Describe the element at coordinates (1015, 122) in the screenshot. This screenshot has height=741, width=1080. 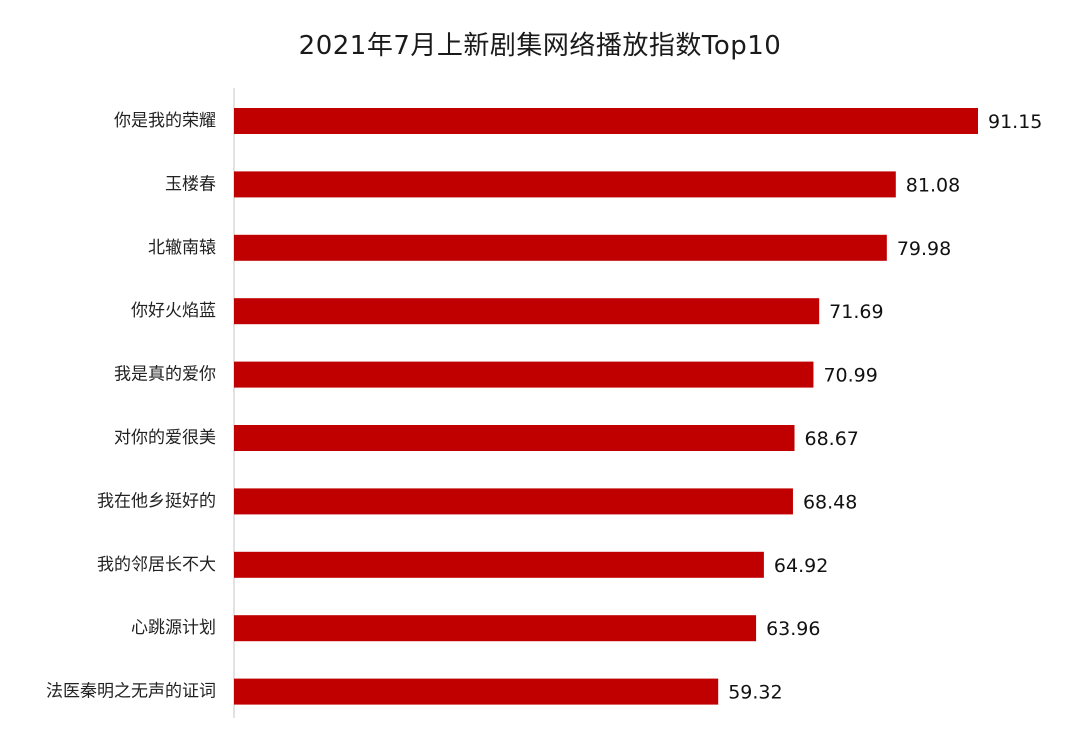
I see `value-label: 91.15` at that location.